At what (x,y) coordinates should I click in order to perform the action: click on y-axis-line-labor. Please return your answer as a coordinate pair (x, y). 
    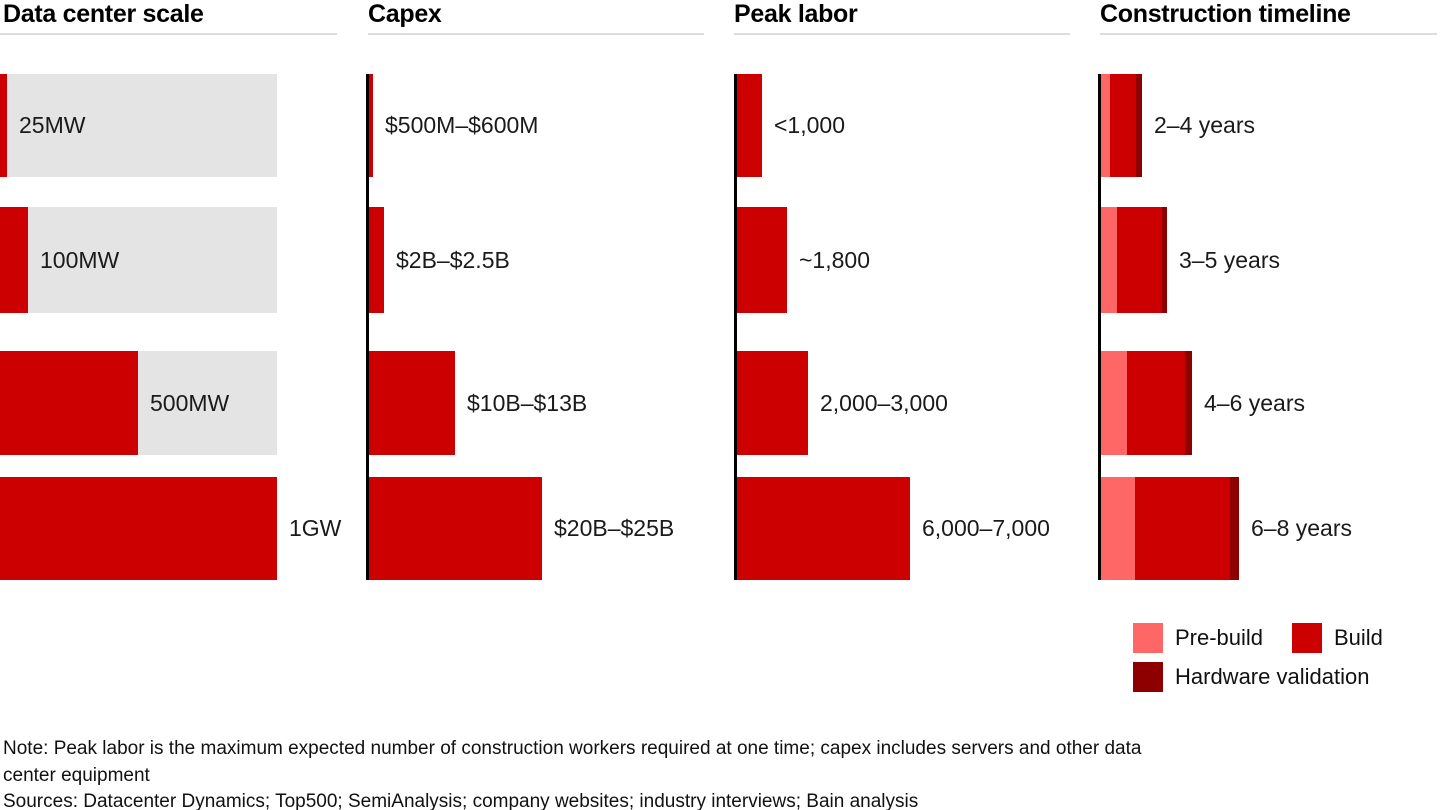
    Looking at the image, I should click on (735, 327).